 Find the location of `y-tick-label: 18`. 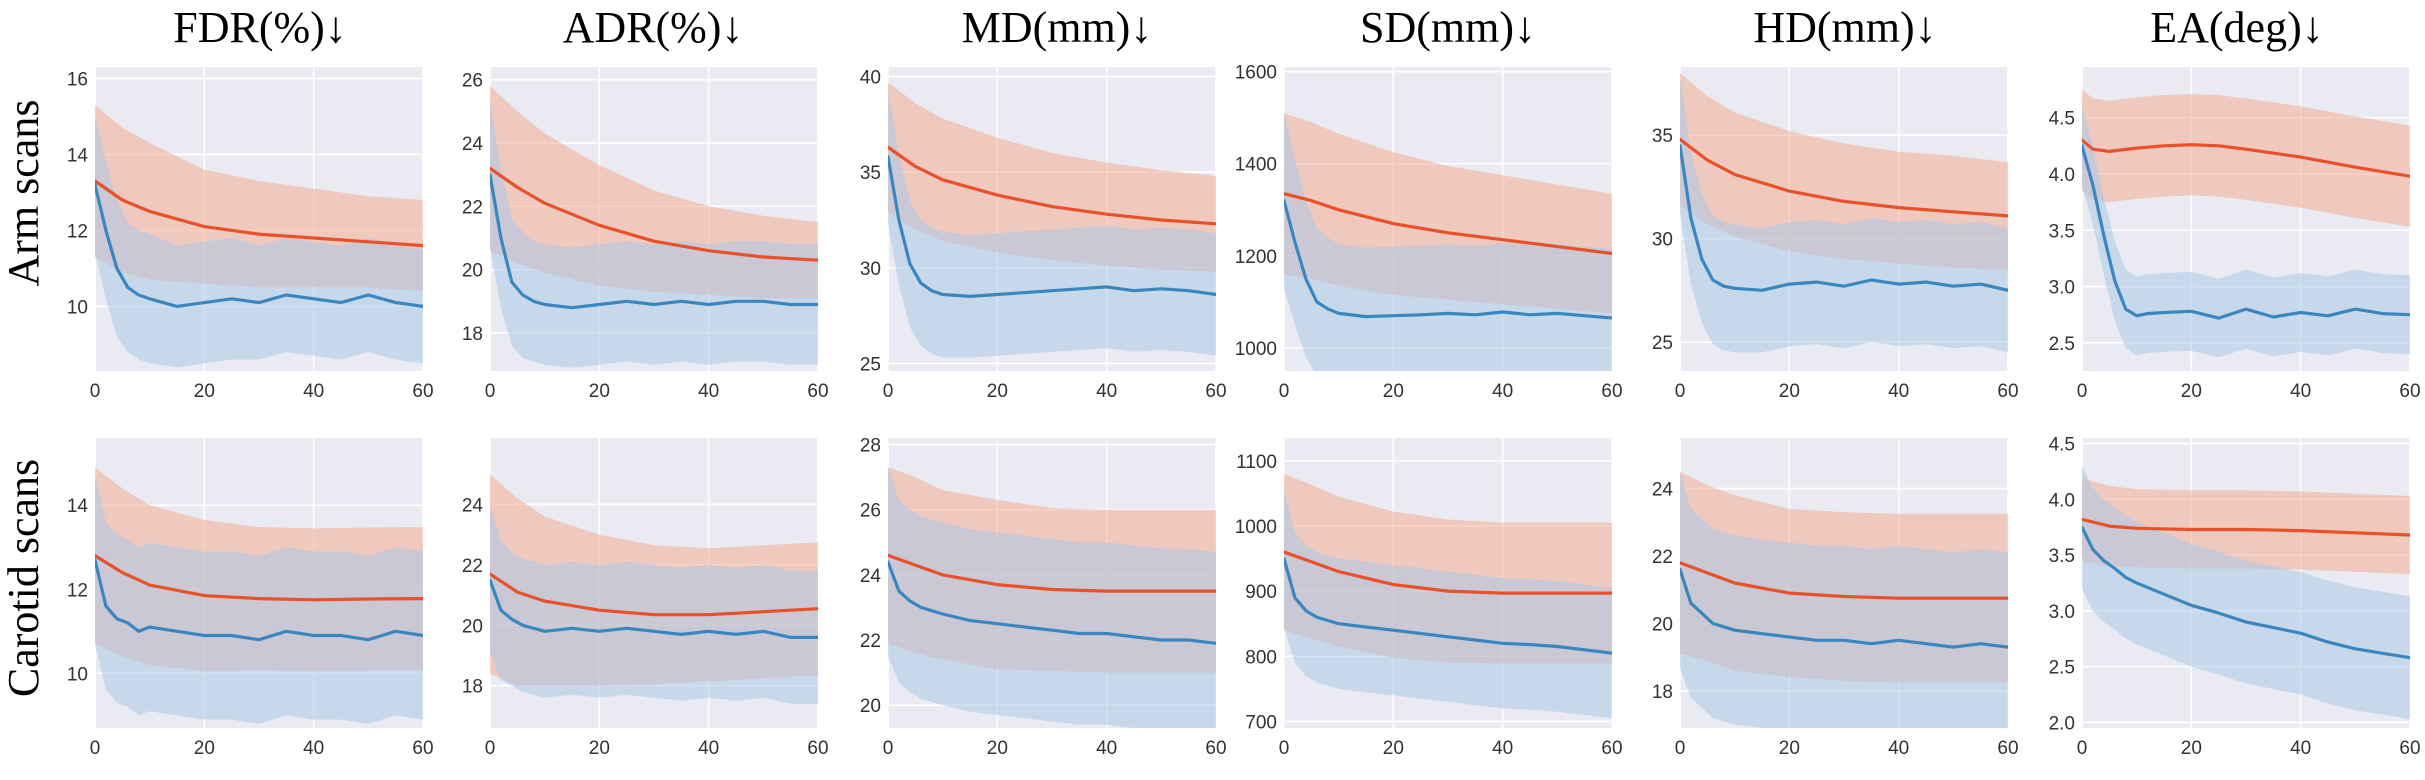

y-tick-label: 18 is located at coordinates (1662, 692).